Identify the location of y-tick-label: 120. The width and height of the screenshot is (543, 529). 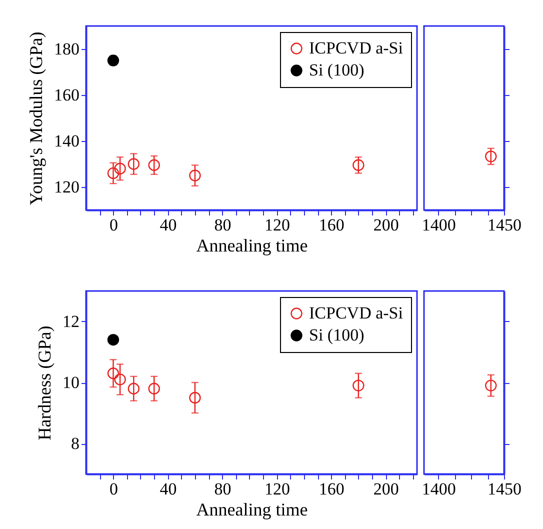
(67, 187).